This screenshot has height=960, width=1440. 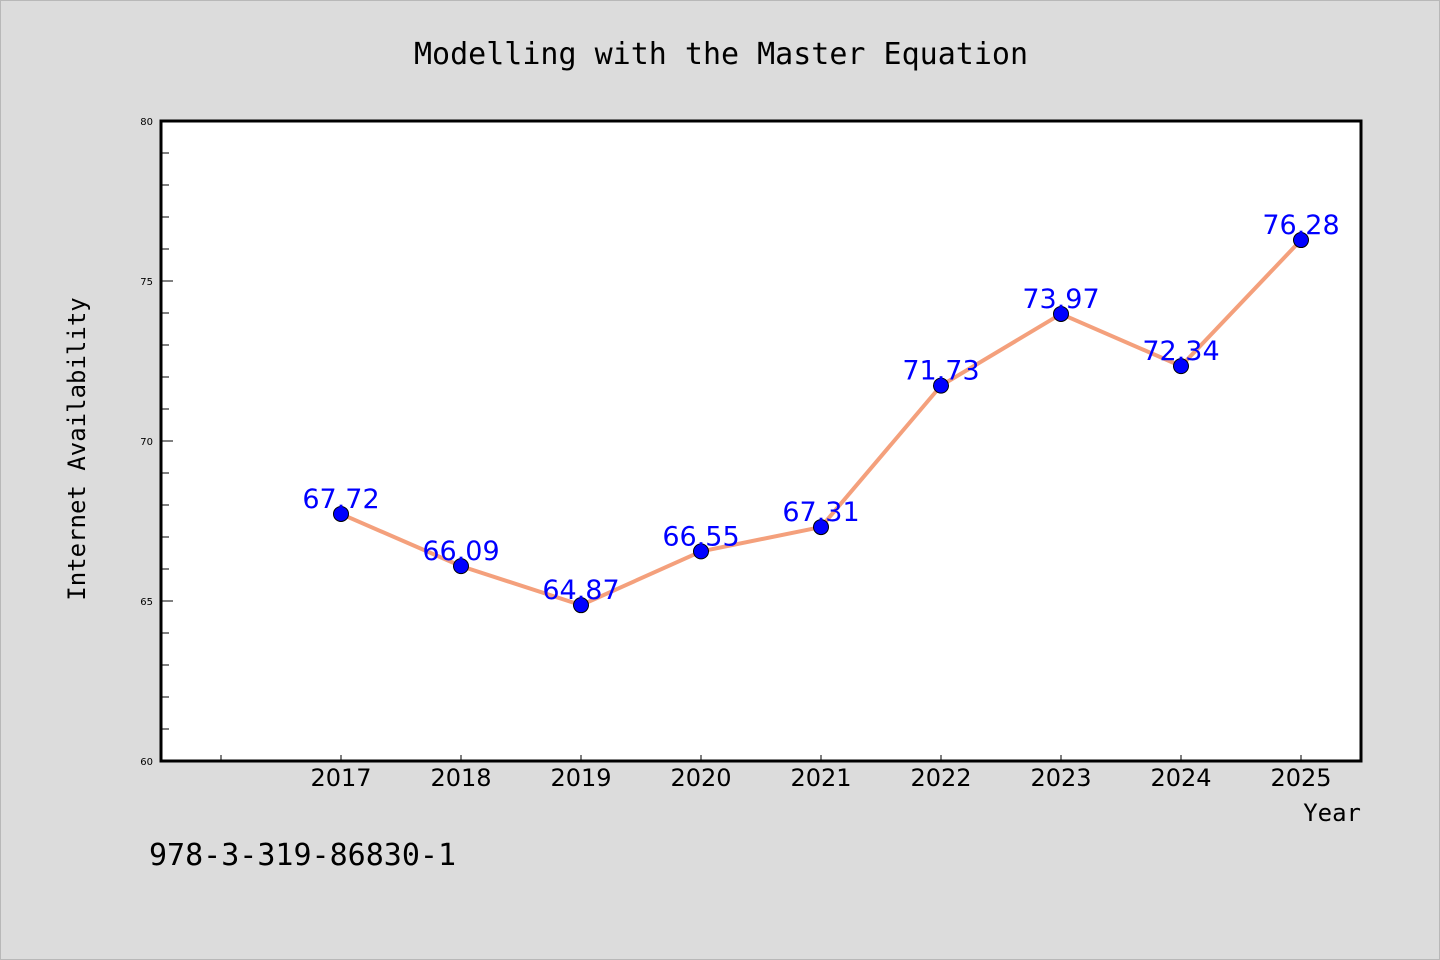 What do you see at coordinates (776, 773) in the screenshot?
I see `x-axis-ticks: 2017 2018 2019 2020 2021 2022 2023 2024 2025` at bounding box center [776, 773].